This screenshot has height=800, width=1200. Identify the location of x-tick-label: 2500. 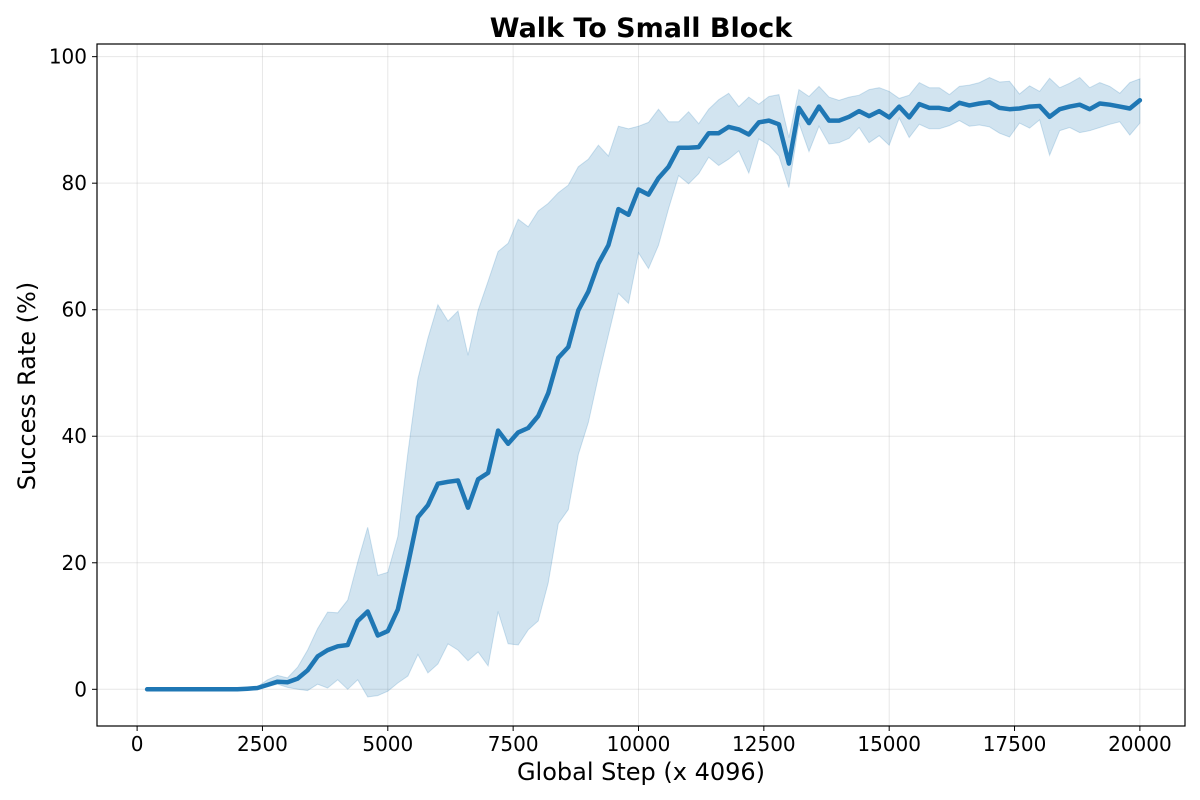
(262, 744).